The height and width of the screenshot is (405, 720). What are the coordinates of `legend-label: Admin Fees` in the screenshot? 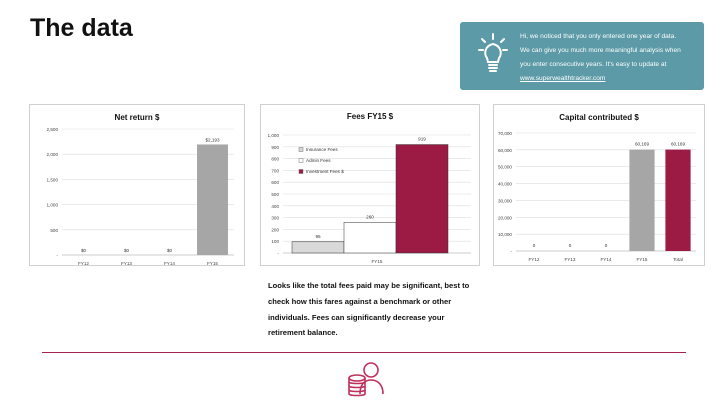 It's located at (318, 160).